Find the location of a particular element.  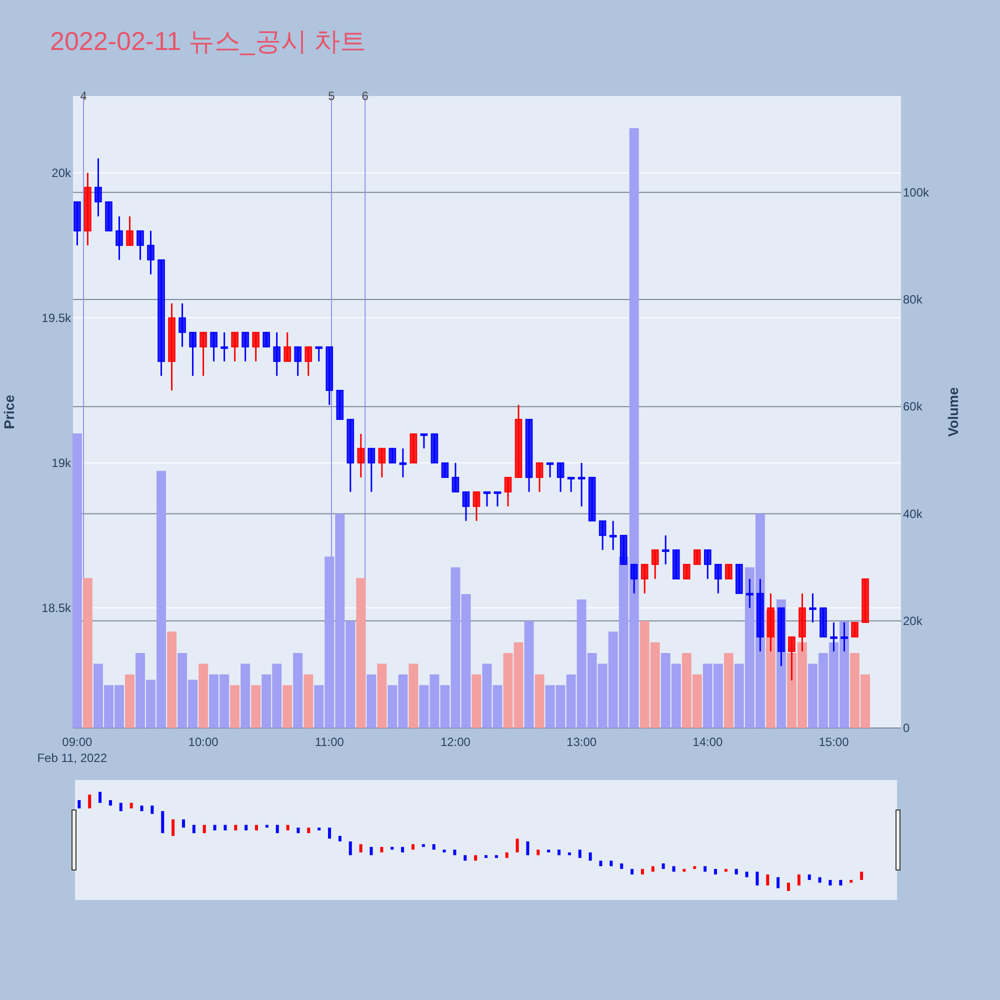

y-tick-label: 20k is located at coordinates (62, 173).